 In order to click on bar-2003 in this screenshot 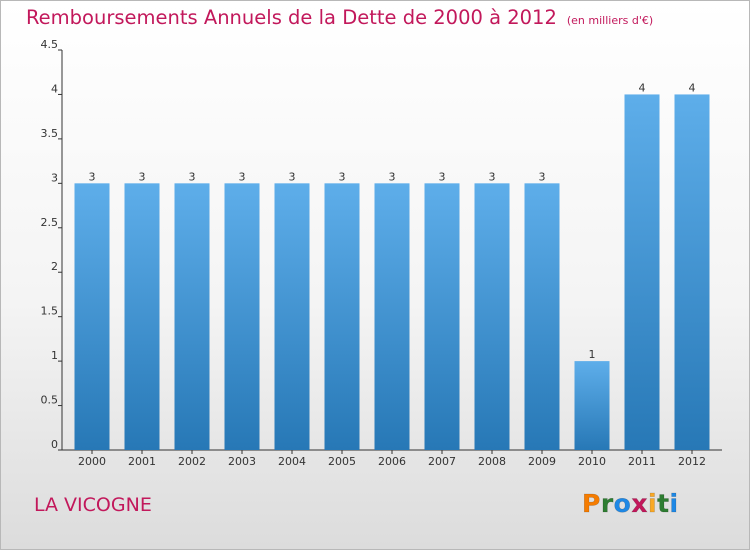, I will do `click(242, 317)`.